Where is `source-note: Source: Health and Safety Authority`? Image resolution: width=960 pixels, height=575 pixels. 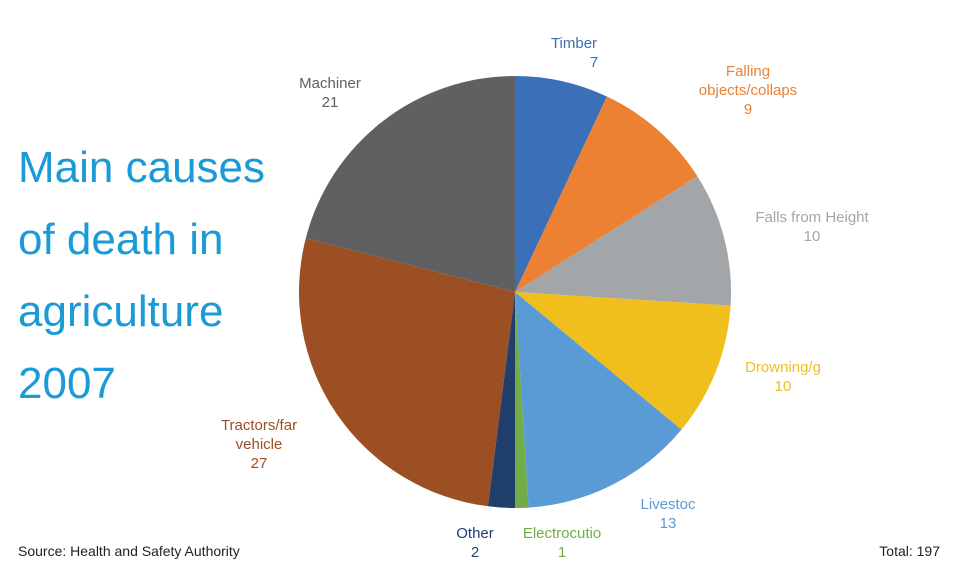
source-note: Source: Health and Safety Authority is located at coordinates (129, 551).